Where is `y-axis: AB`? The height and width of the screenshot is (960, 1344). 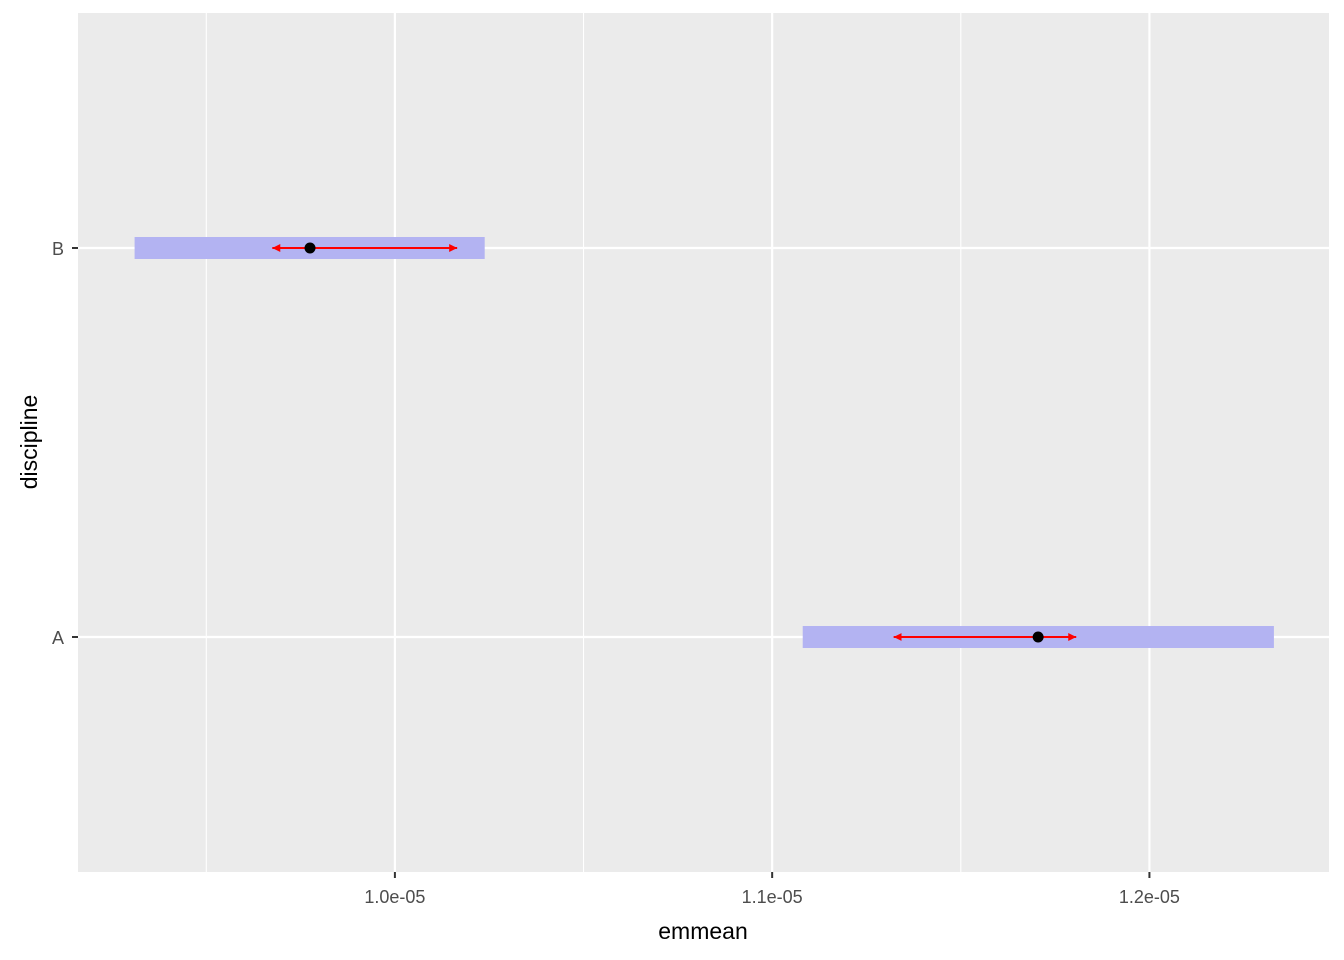 y-axis: AB is located at coordinates (65, 443).